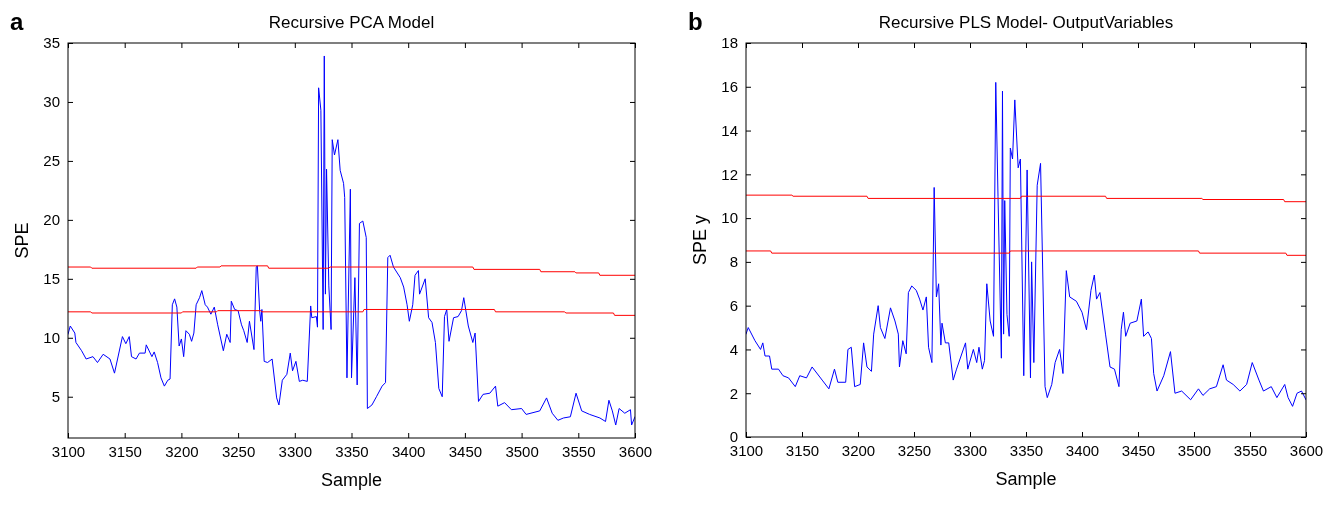 The width and height of the screenshot is (1335, 506). I want to click on chart-title: Recursive PCA Model, so click(351, 22).